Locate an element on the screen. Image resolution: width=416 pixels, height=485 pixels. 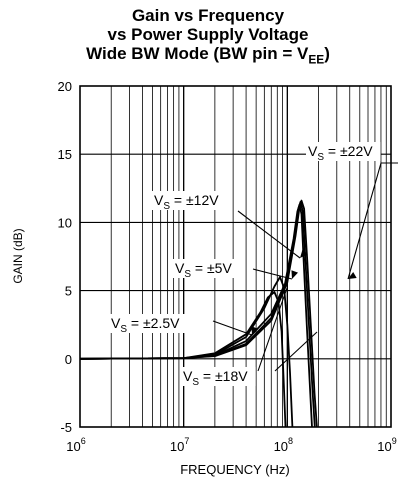
chart-title-line-3-end: ) is located at coordinates (327, 53).